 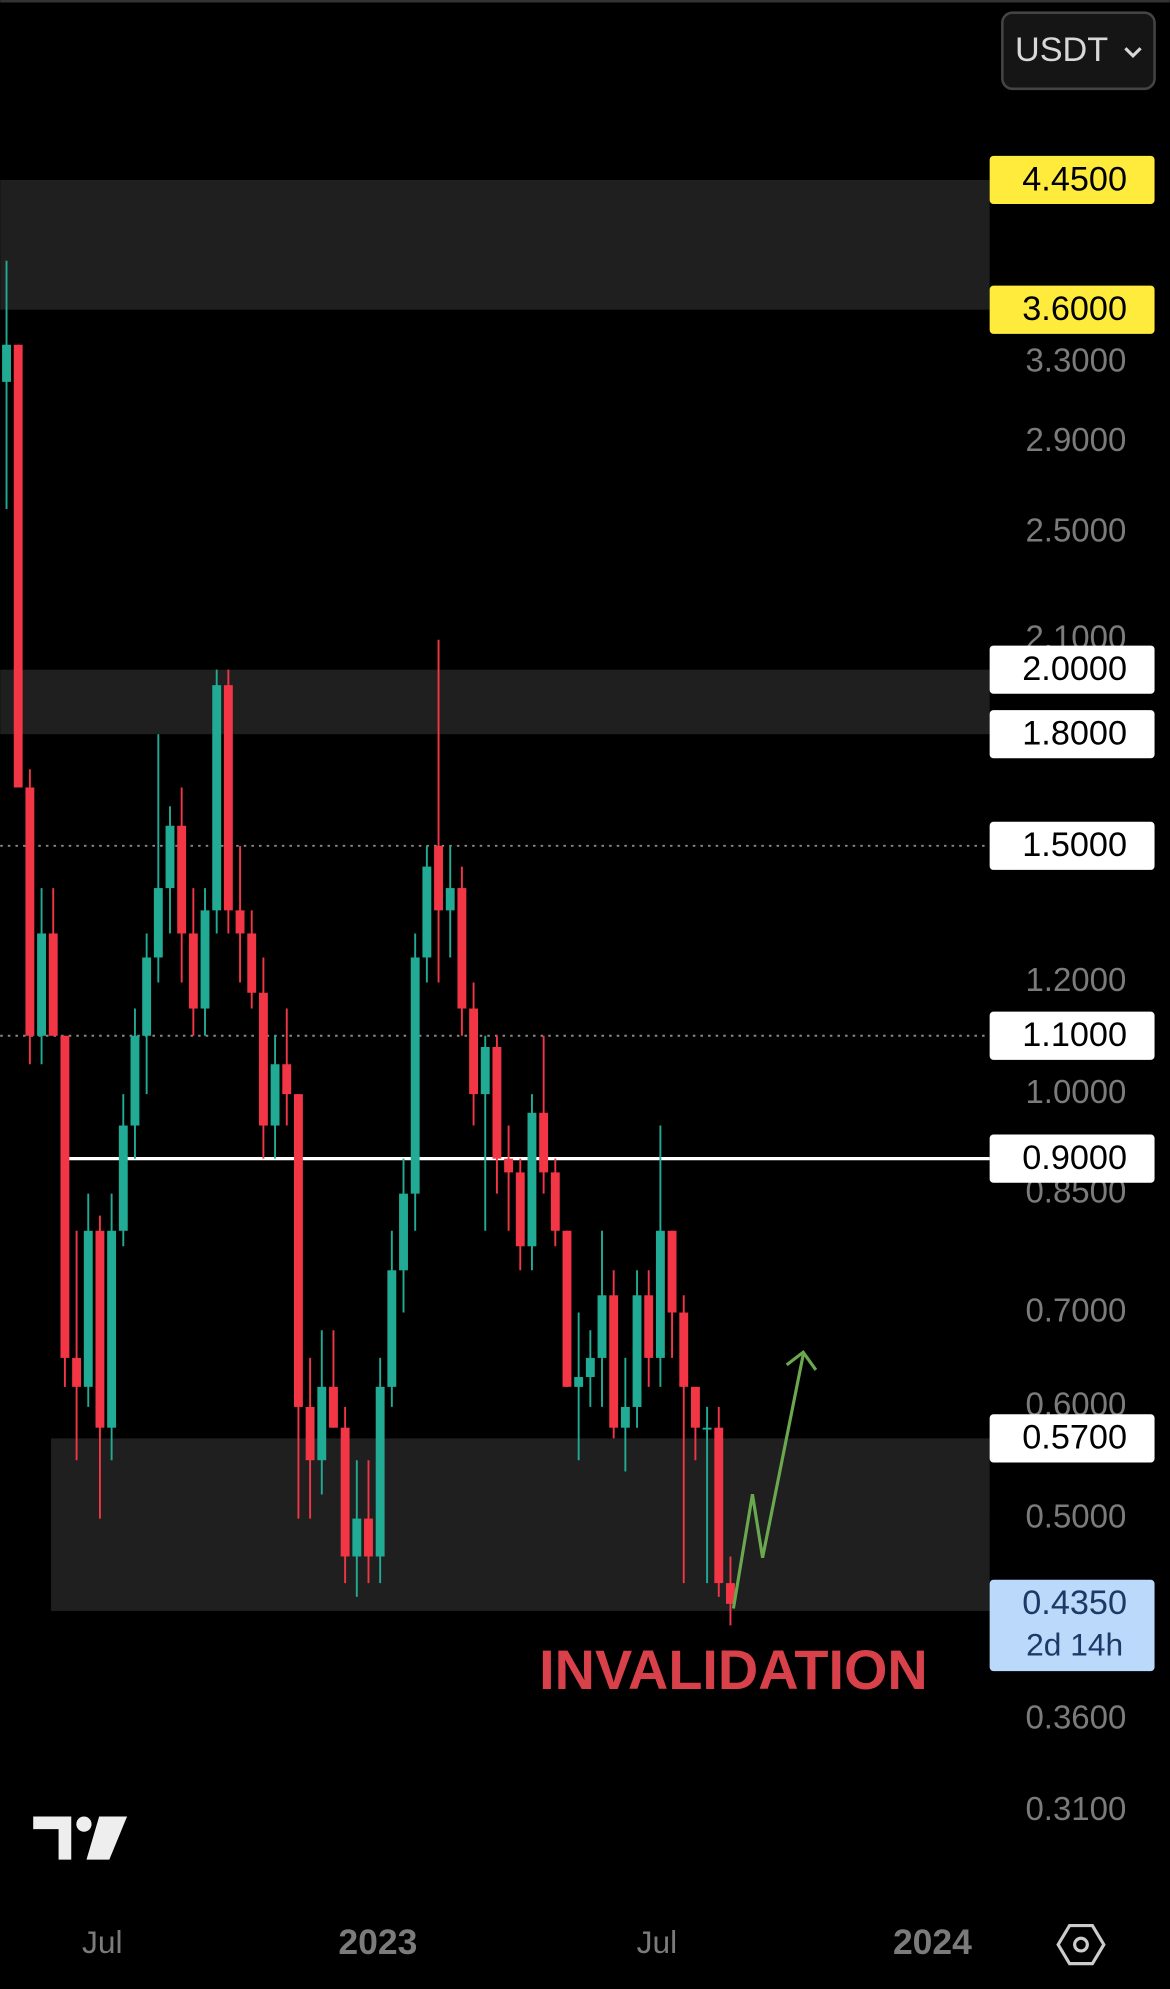 I want to click on currency-button, so click(x=1078, y=51).